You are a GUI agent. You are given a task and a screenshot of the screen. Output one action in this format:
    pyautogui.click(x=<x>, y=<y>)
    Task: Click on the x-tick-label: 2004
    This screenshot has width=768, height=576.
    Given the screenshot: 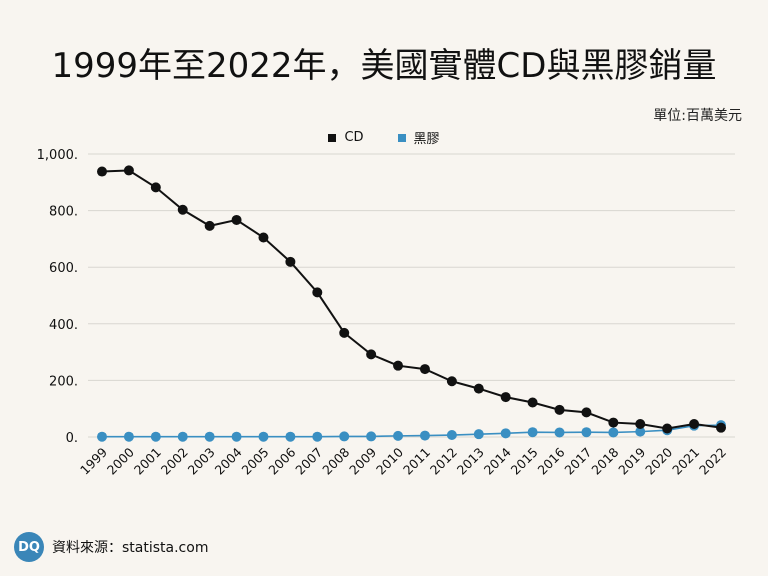 What is the action you would take?
    pyautogui.click(x=228, y=460)
    